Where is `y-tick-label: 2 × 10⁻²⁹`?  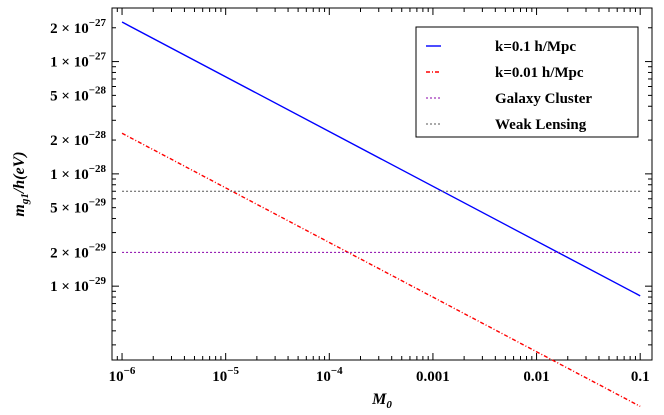 y-tick-label: 2 × 10⁻²⁹ is located at coordinates (78, 251).